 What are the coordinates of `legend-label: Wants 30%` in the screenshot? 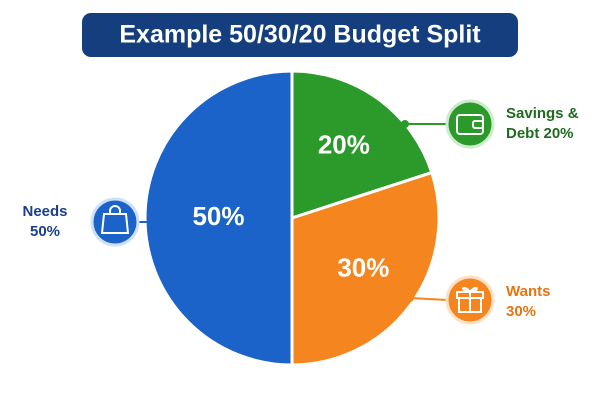 It's located at (528, 301).